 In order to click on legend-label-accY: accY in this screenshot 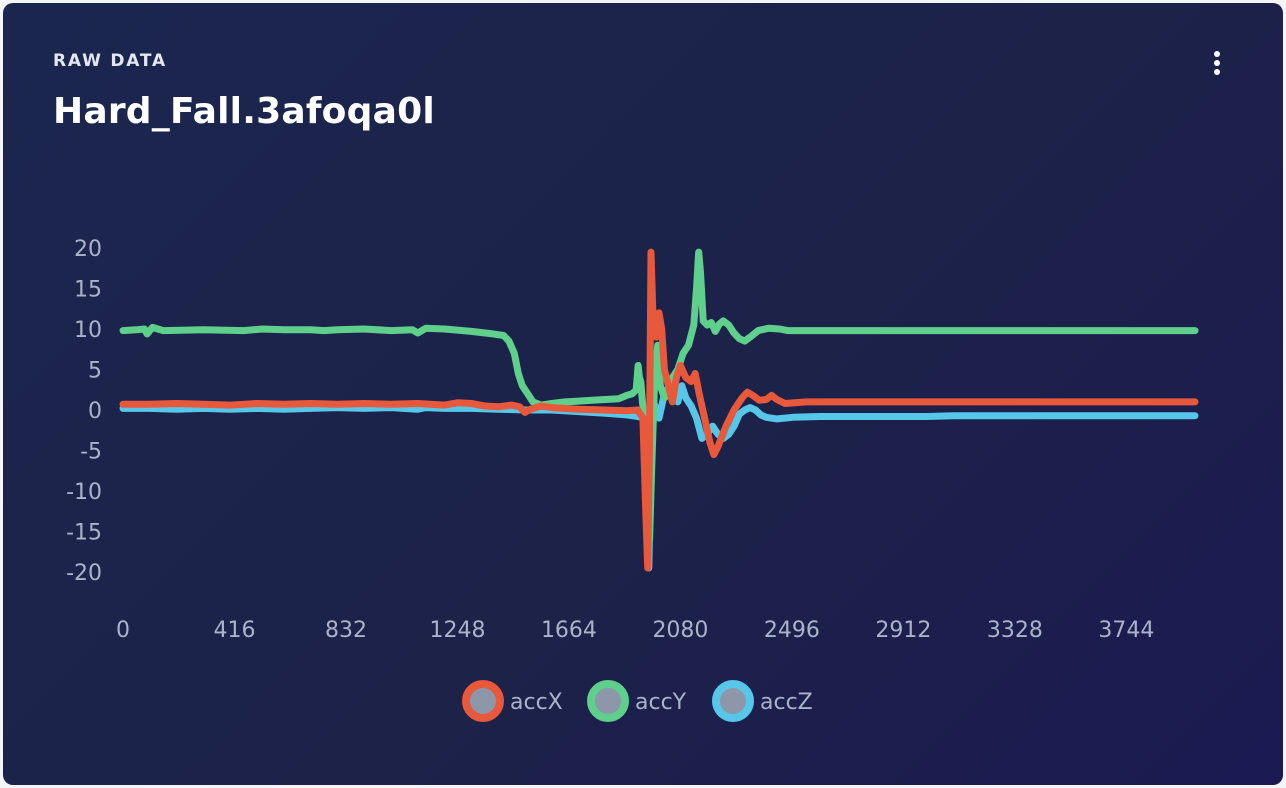, I will do `click(661, 702)`.